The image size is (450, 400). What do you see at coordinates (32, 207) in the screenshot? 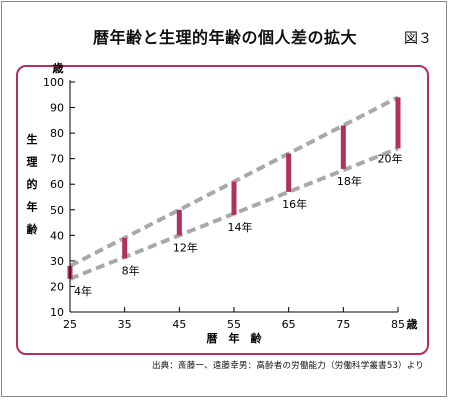
I see `y-axis-title-char: 年` at bounding box center [32, 207].